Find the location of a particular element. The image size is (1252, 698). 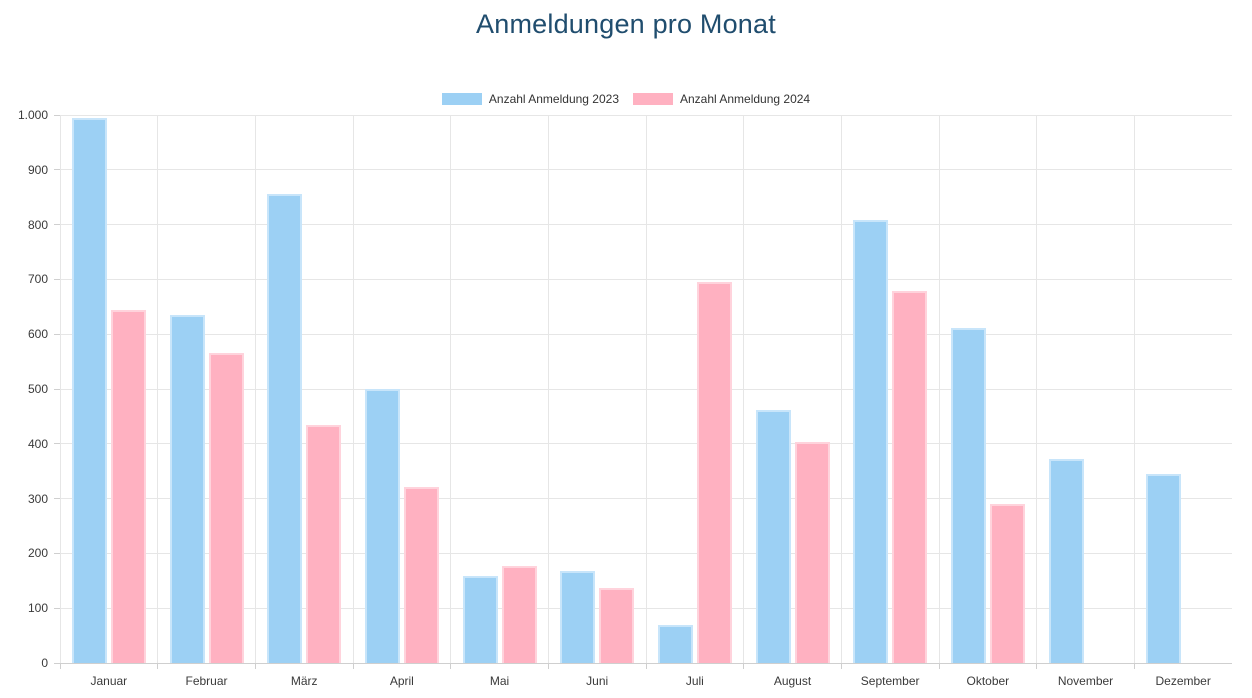

bar-2024-juni is located at coordinates (617, 625).